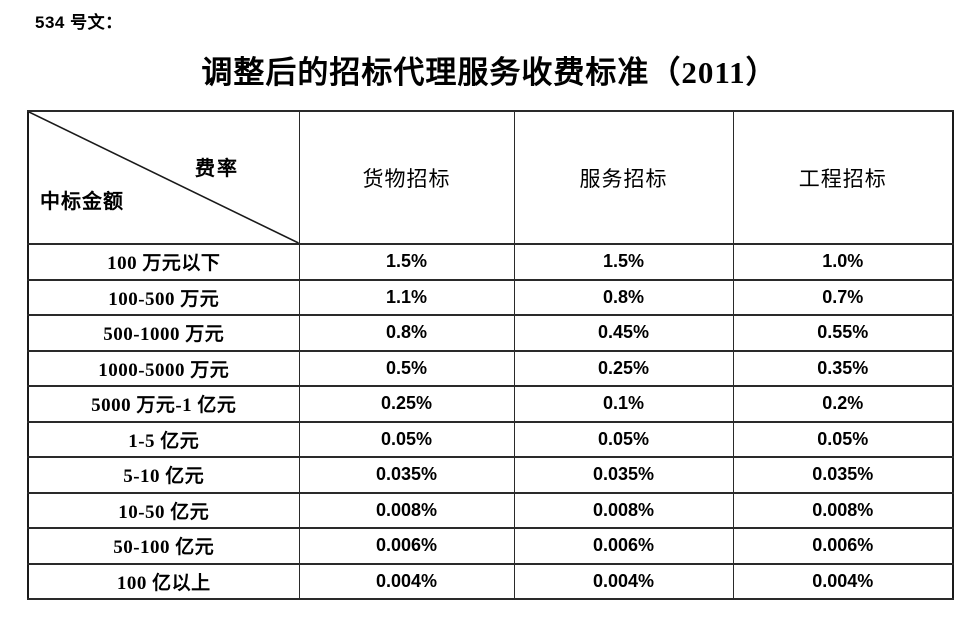 This screenshot has height=629, width=979. I want to click on corner-label-rate: 费率, so click(217, 169).